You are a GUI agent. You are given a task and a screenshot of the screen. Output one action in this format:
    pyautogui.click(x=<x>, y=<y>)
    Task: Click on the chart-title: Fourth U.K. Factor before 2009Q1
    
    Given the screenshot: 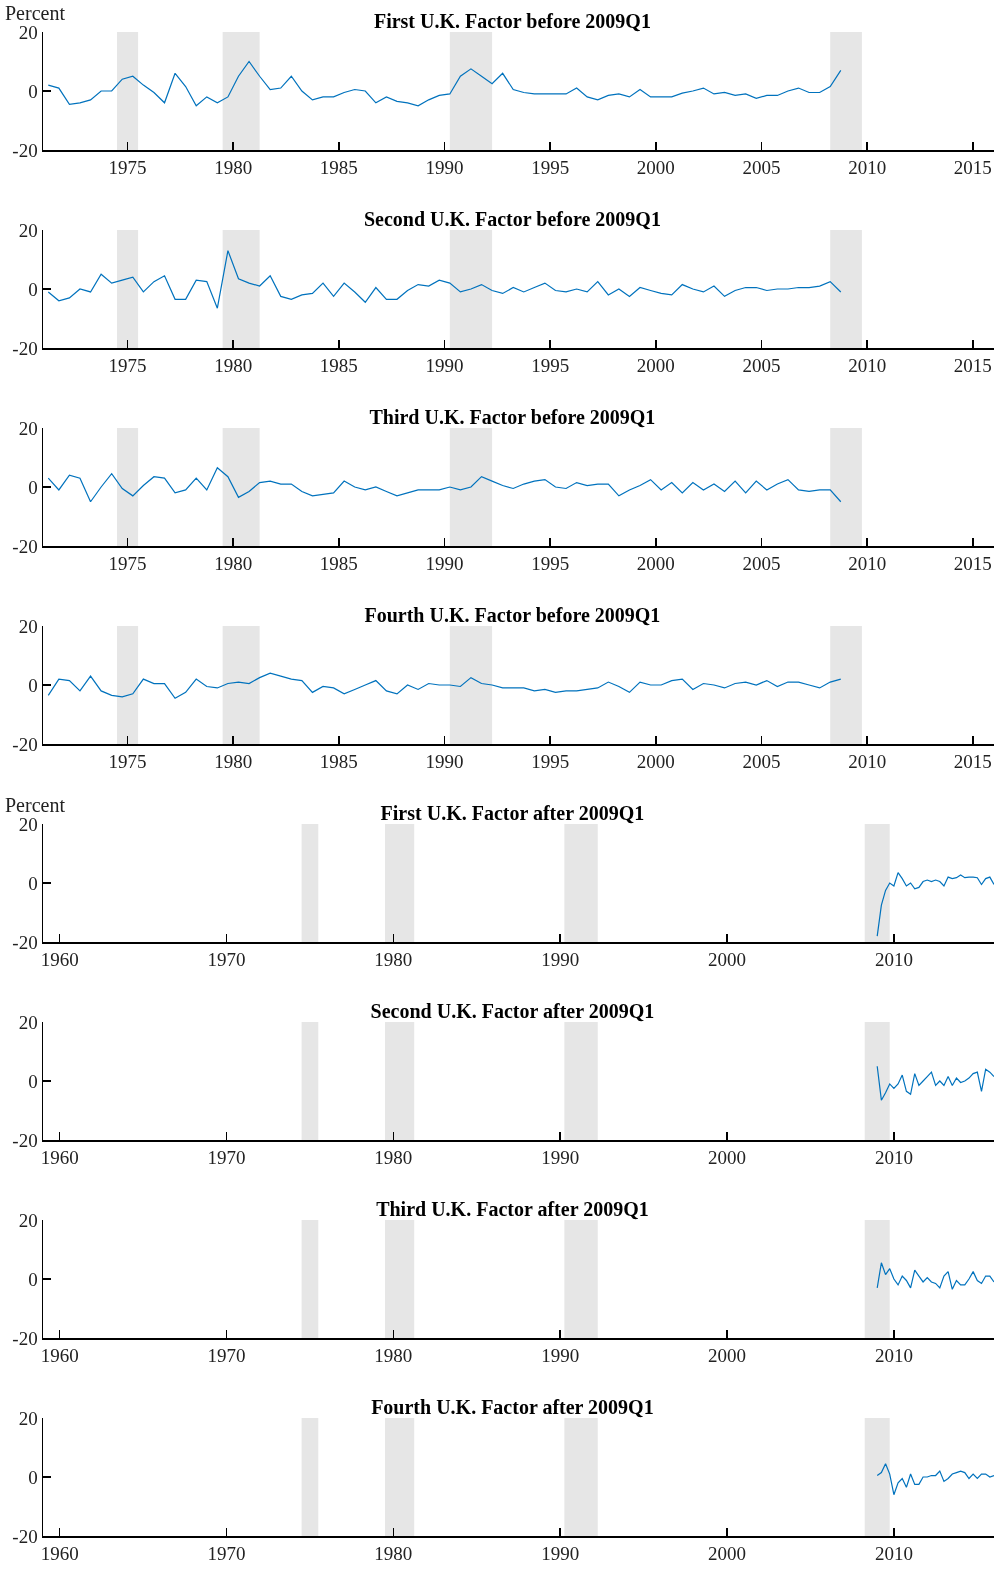 What is the action you would take?
    pyautogui.click(x=512, y=615)
    